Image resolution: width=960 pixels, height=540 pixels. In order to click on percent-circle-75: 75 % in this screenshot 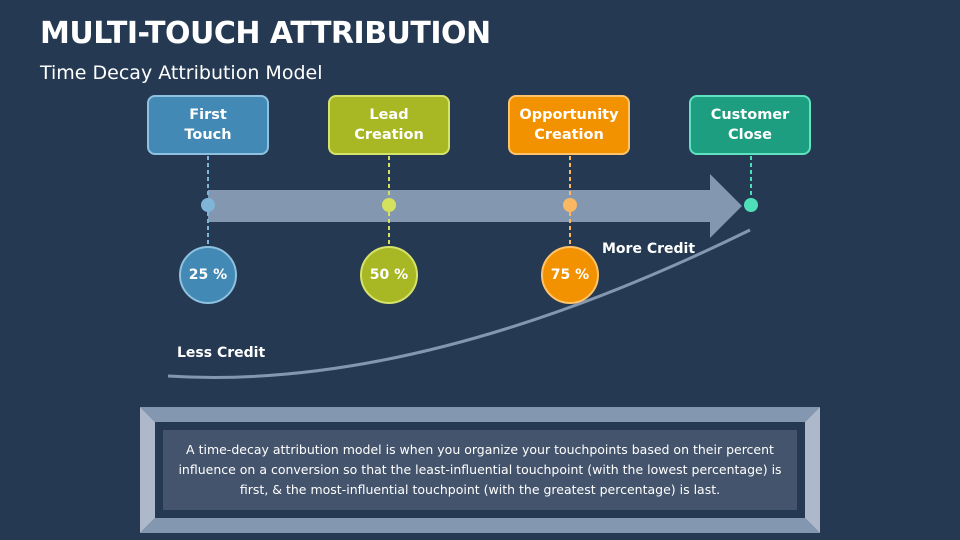, I will do `click(570, 275)`.